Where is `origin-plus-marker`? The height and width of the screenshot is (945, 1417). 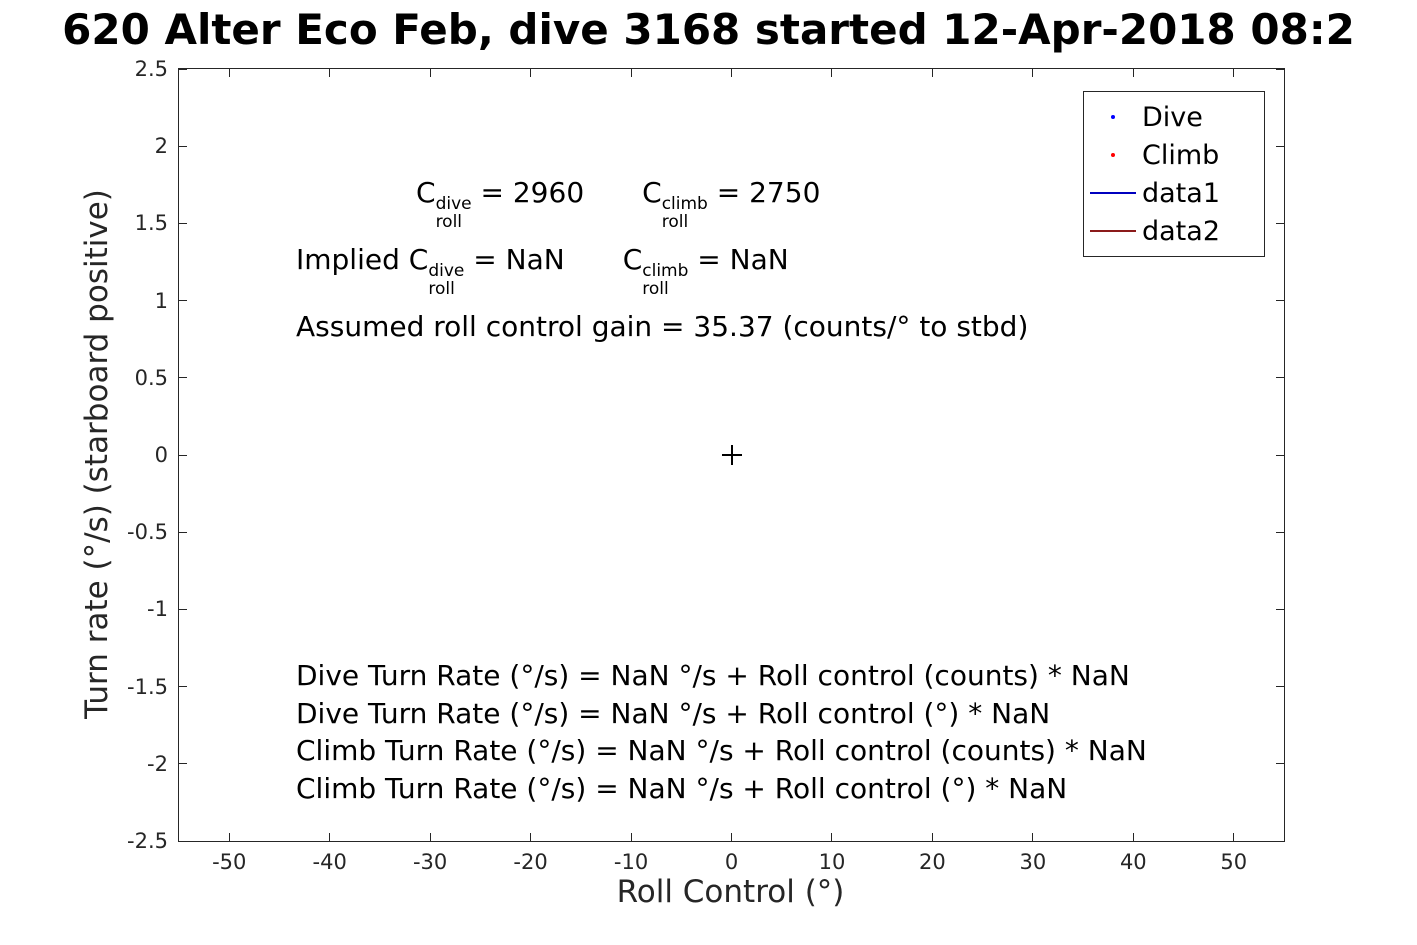
origin-plus-marker is located at coordinates (731, 455).